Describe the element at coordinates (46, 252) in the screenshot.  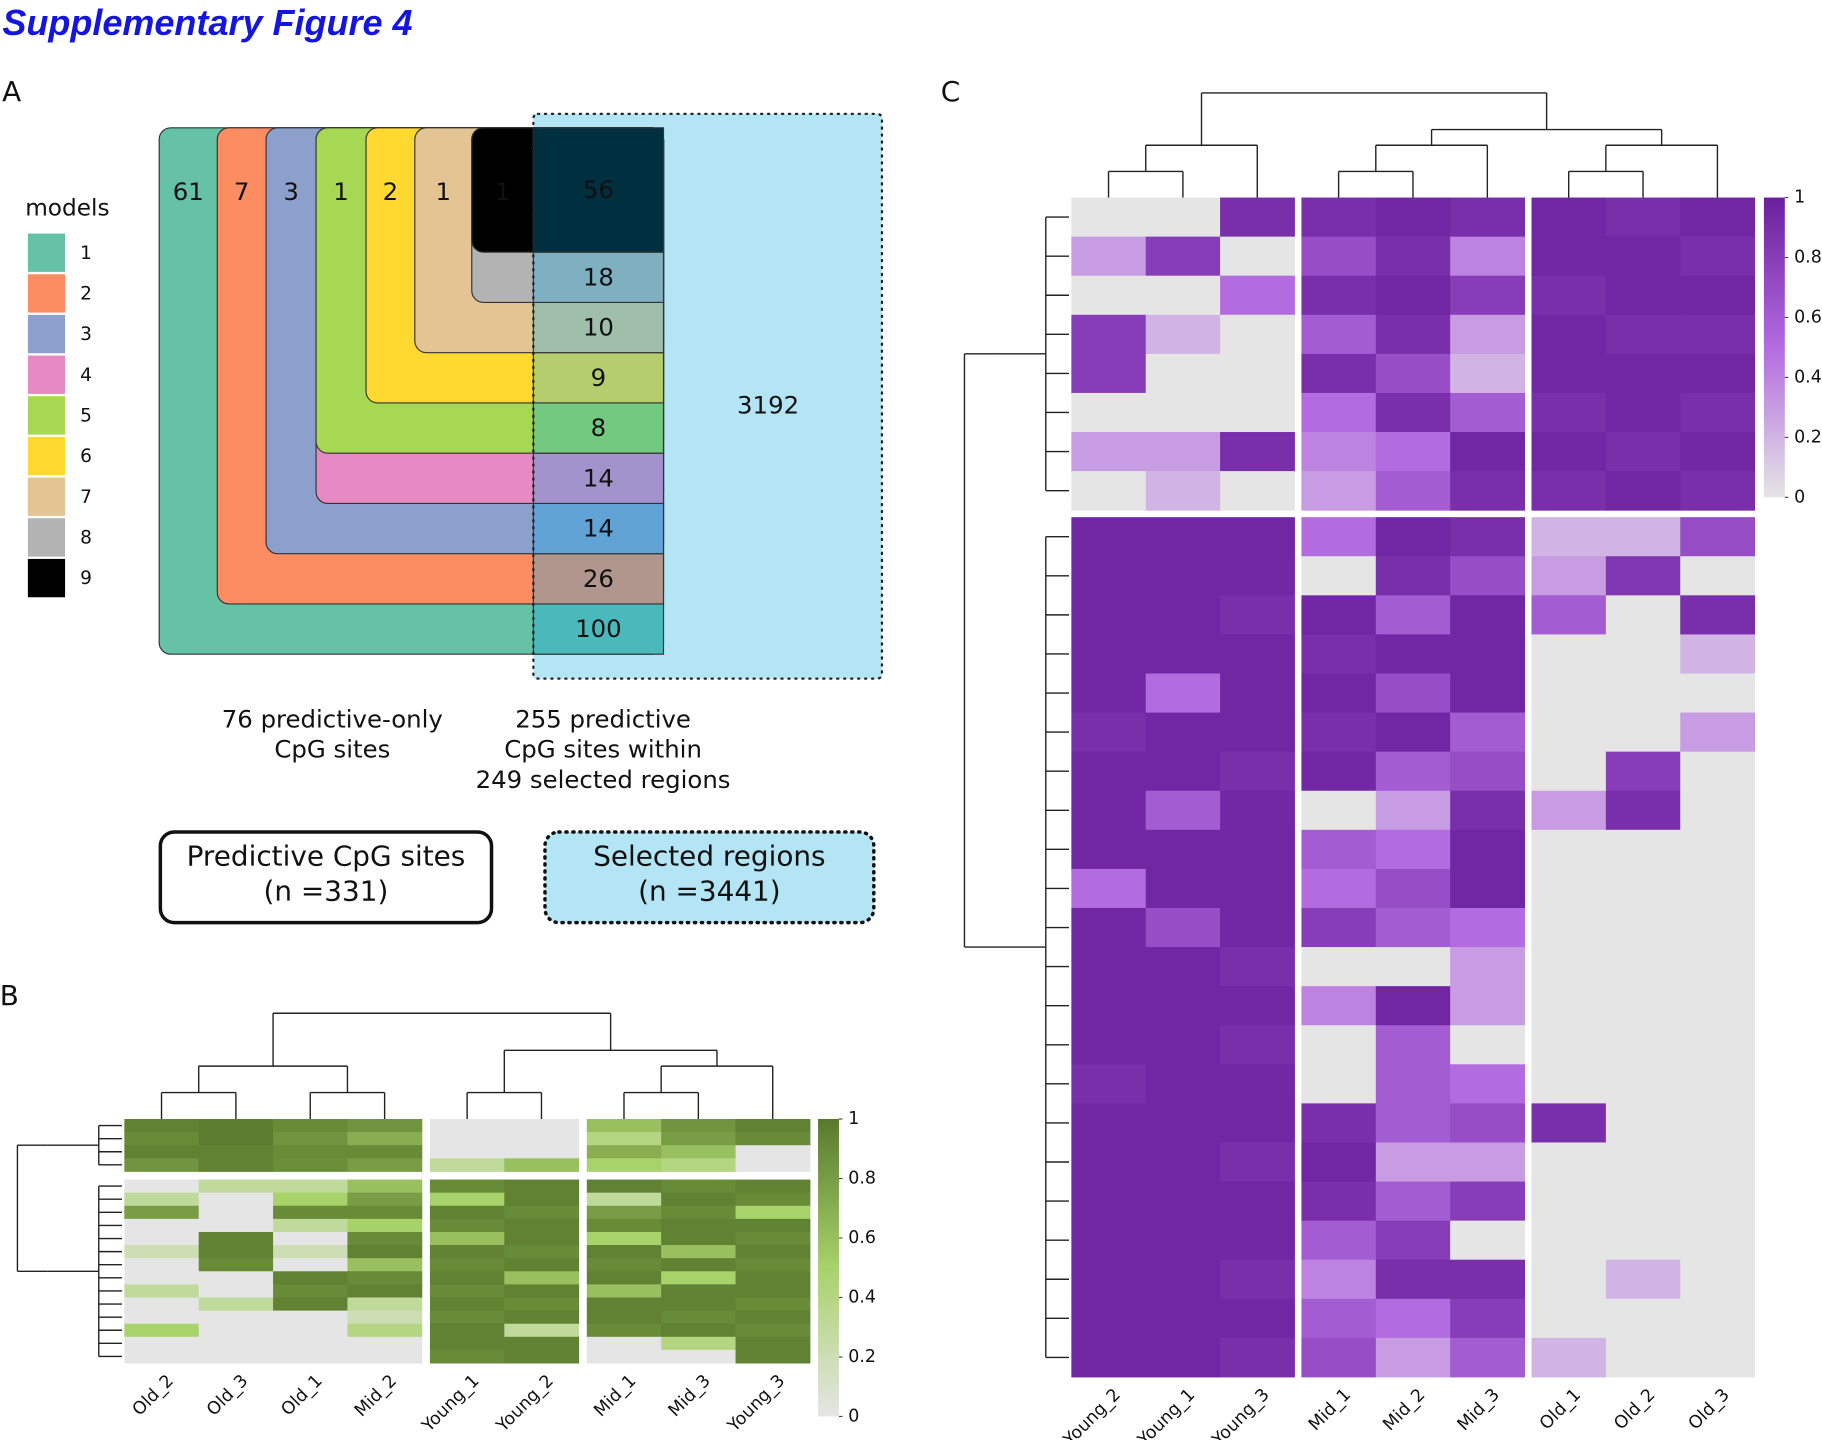
I see `legend-swatch` at that location.